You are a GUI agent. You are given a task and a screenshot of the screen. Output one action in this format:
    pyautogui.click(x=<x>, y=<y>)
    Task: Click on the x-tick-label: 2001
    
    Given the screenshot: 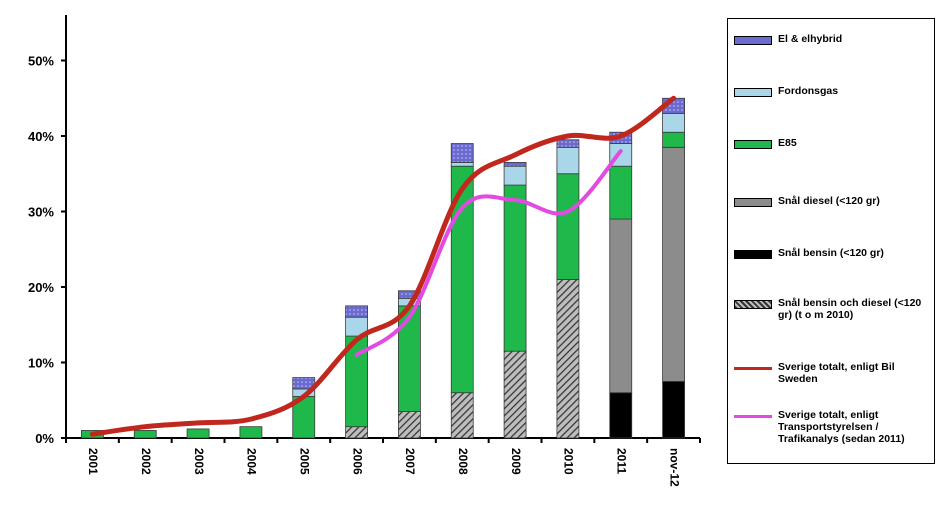 What is the action you would take?
    pyautogui.click(x=93, y=461)
    